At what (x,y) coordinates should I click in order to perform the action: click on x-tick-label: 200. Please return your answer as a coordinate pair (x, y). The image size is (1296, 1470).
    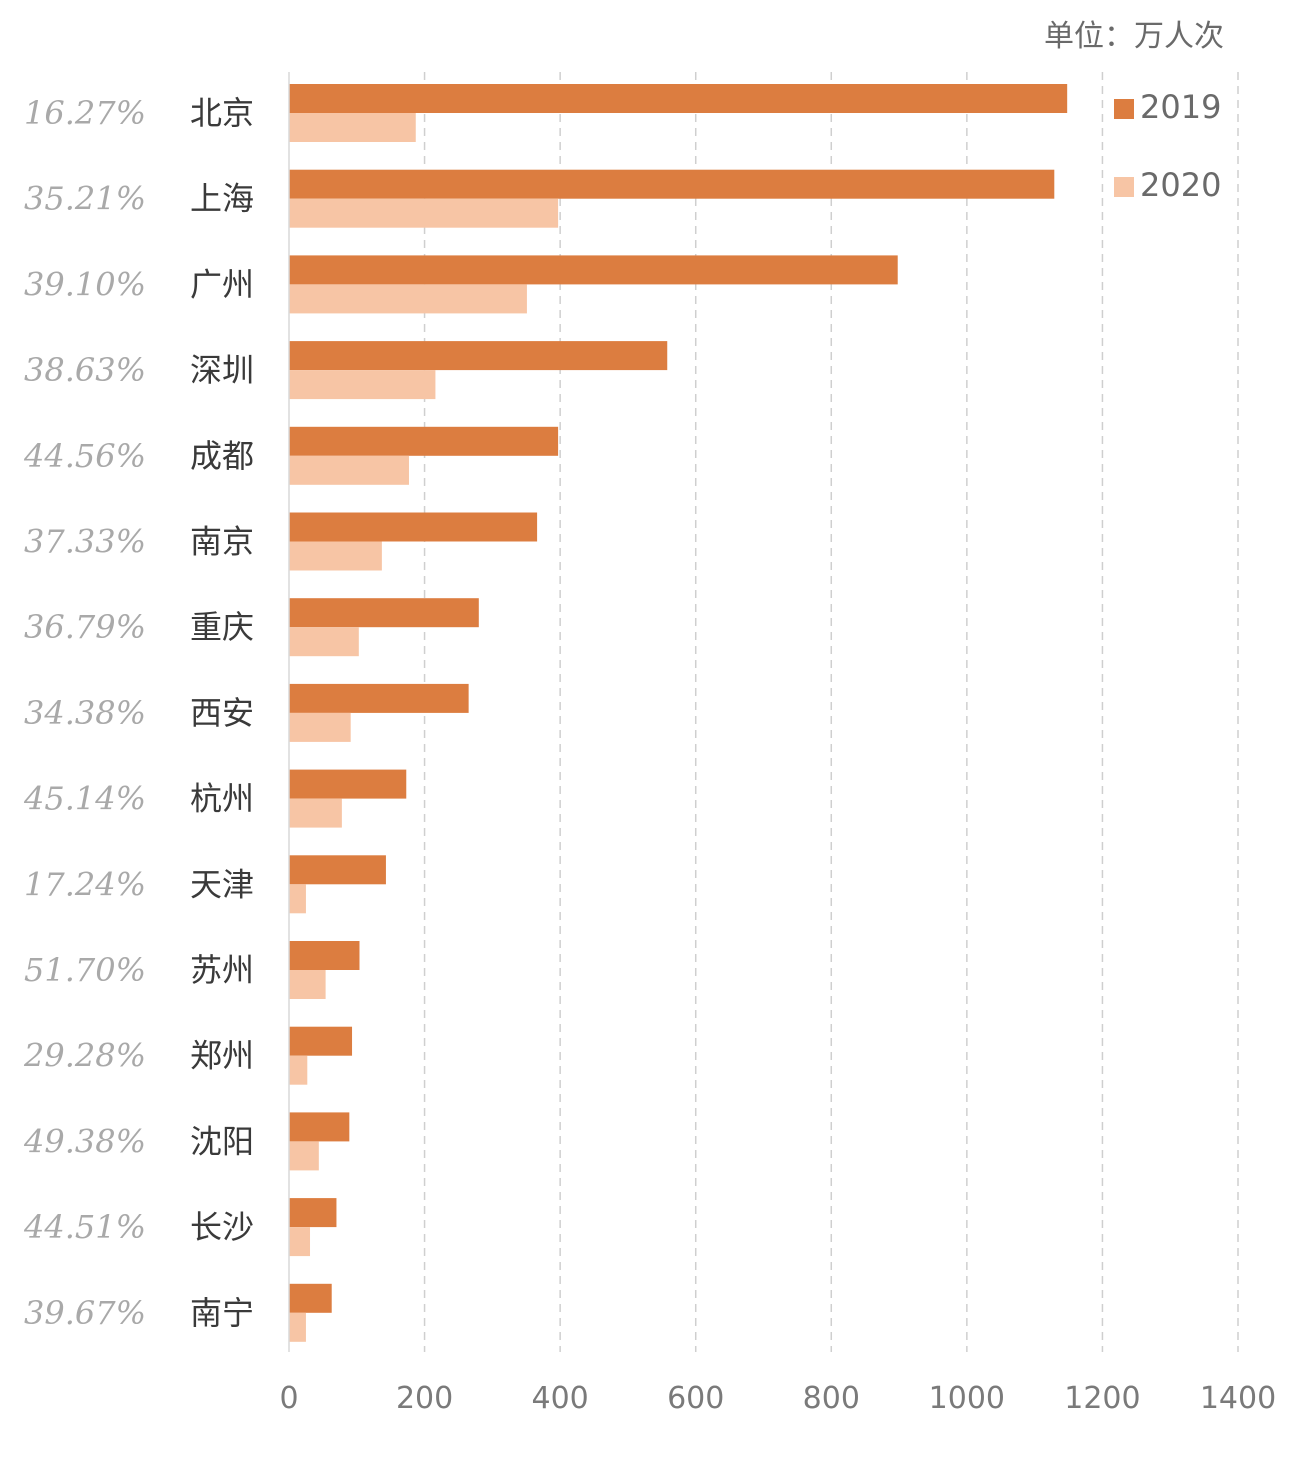
    Looking at the image, I should click on (424, 1398).